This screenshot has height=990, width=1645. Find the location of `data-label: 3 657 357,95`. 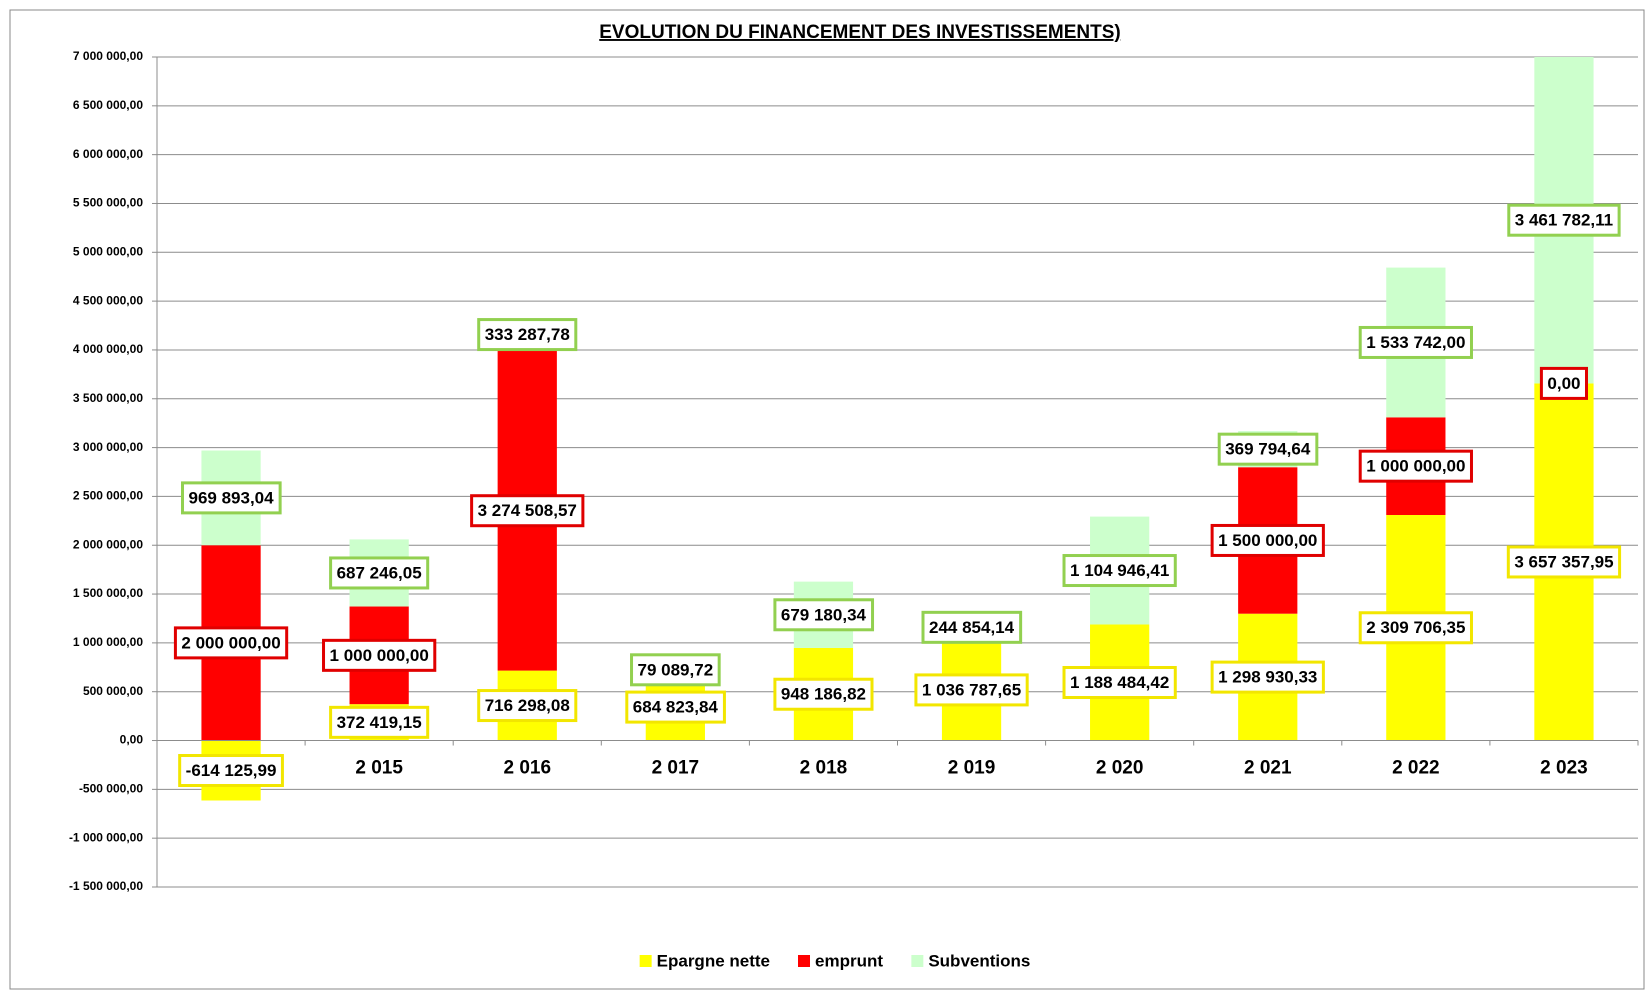

data-label: 3 657 357,95 is located at coordinates (1564, 562).